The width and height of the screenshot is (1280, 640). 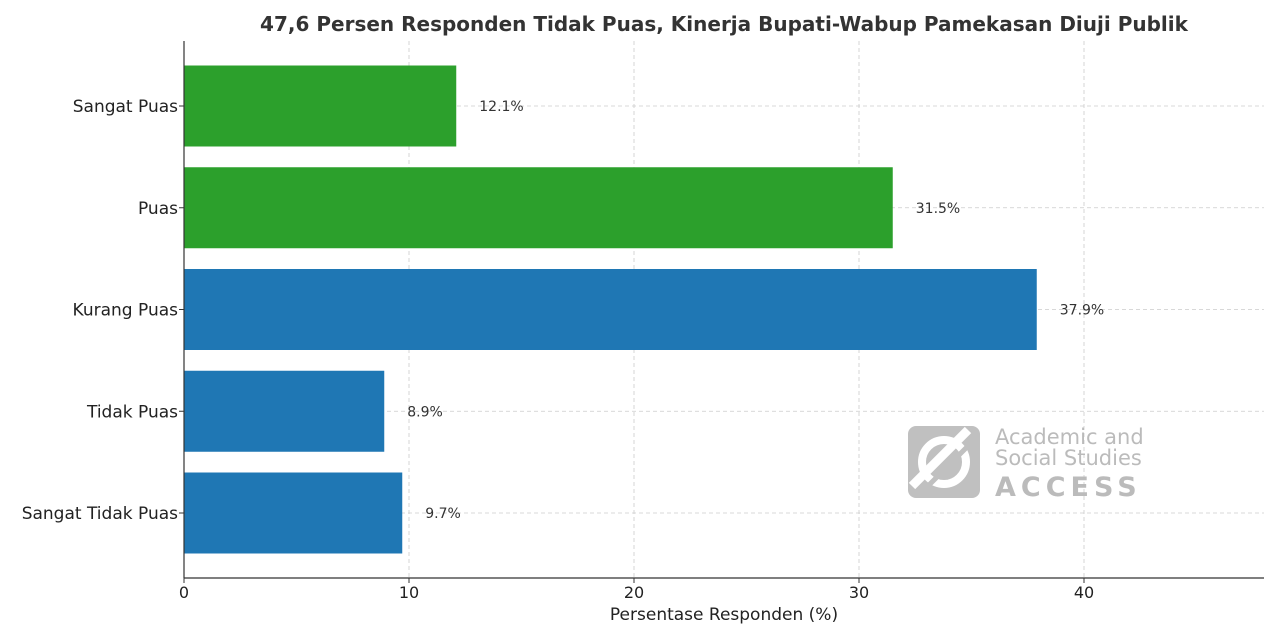 What do you see at coordinates (501, 107) in the screenshot?
I see `value-label: 12.1%` at bounding box center [501, 107].